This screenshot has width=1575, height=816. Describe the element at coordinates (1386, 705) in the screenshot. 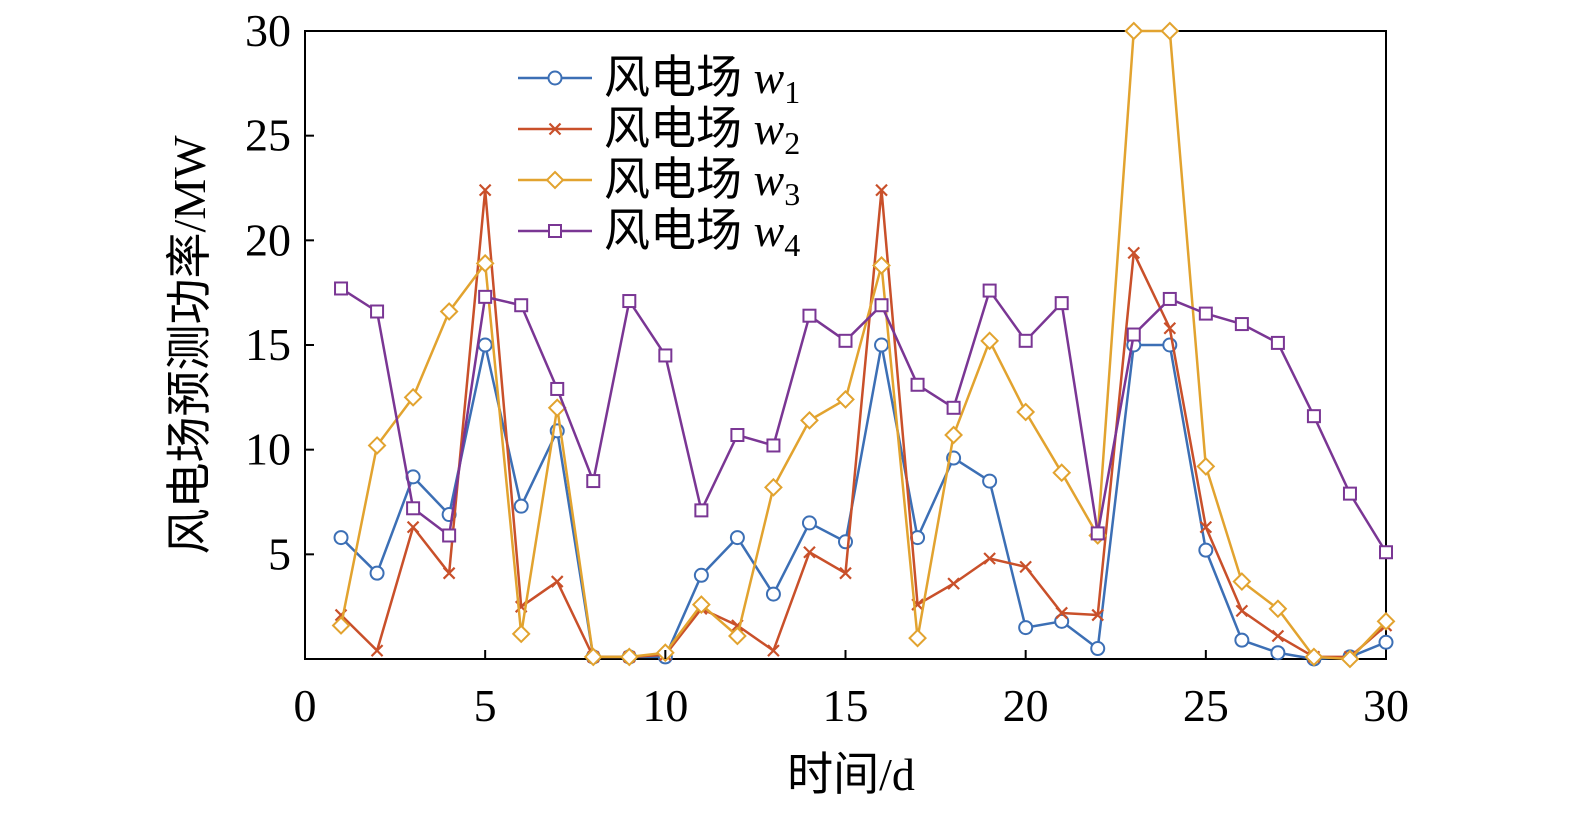

I see `x-tick-label: 30` at that location.